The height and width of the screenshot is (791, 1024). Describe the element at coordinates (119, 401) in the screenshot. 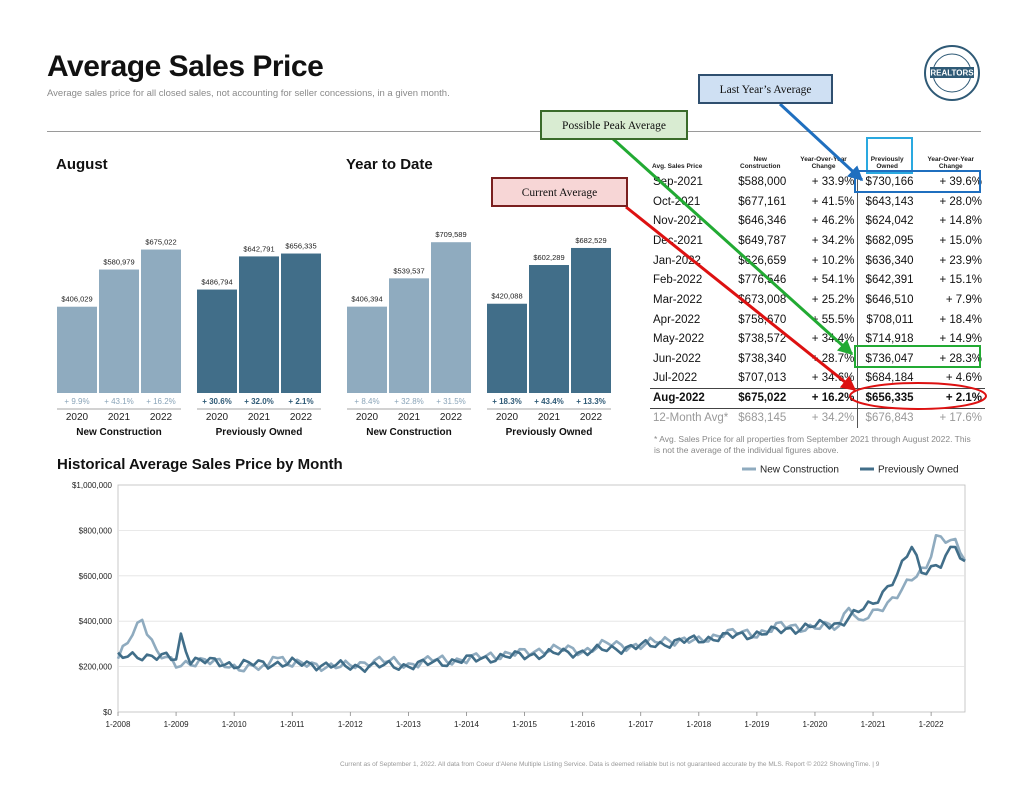

I see `august-change-label: + 43.1%` at that location.